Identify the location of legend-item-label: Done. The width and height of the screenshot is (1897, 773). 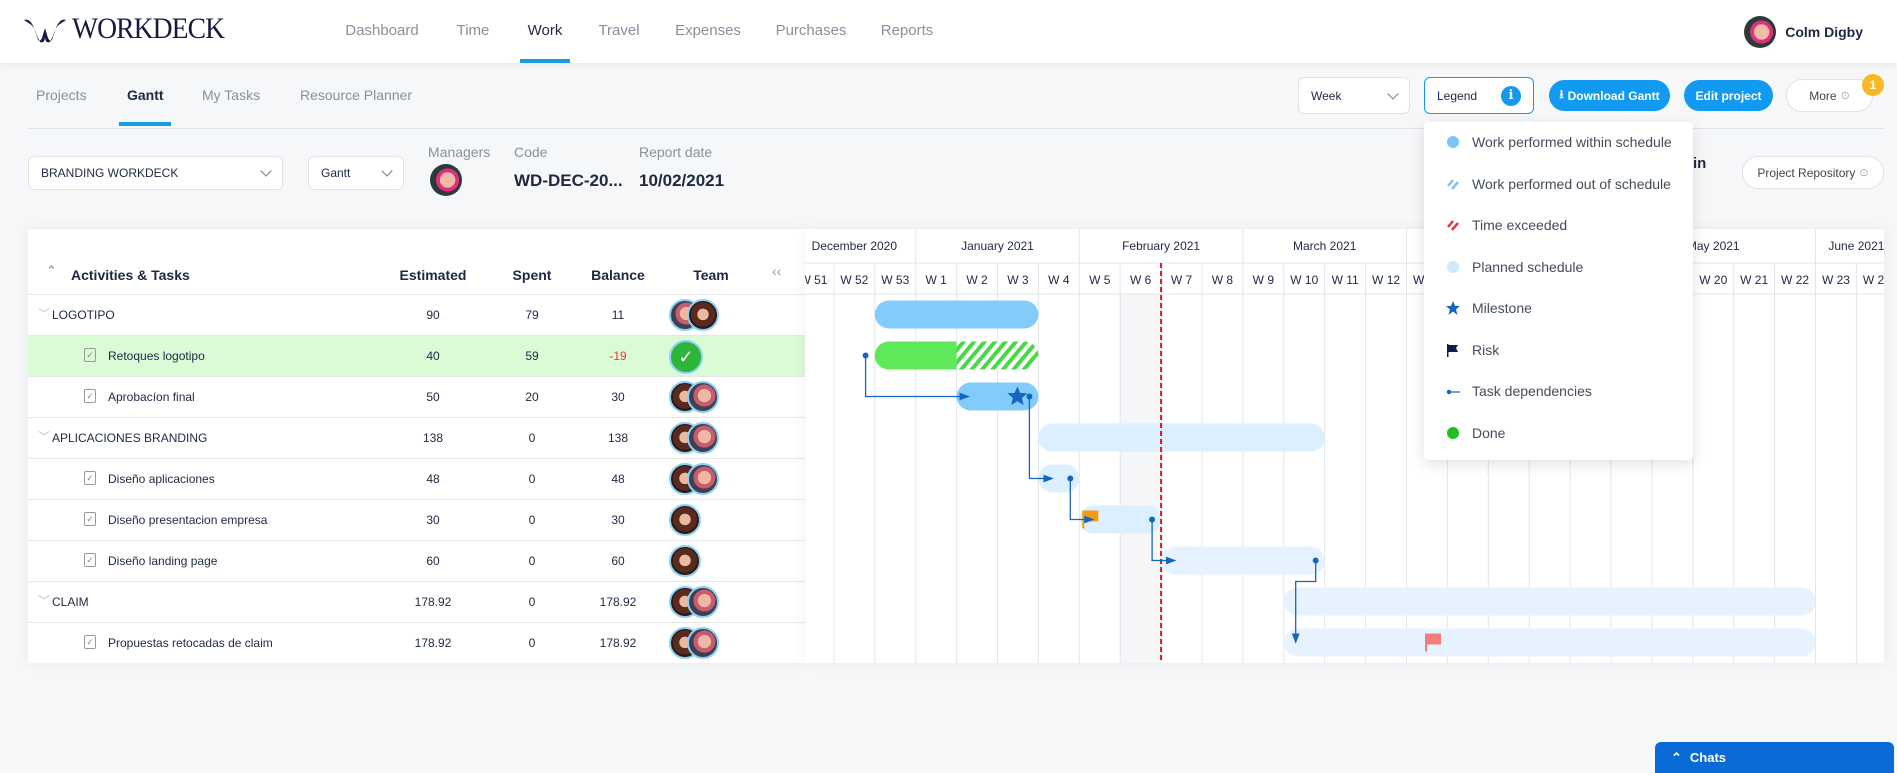
(1489, 432).